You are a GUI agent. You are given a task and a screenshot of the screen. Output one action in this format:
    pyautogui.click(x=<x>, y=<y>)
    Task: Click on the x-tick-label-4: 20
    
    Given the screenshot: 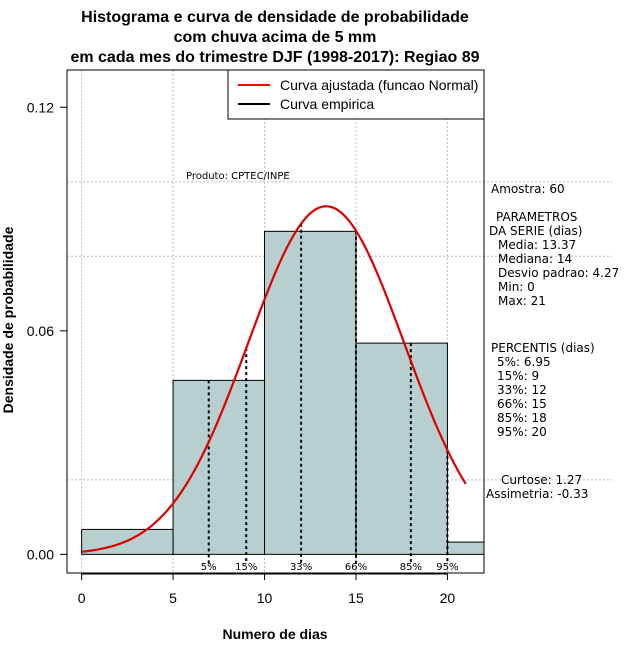 What is the action you would take?
    pyautogui.click(x=448, y=598)
    